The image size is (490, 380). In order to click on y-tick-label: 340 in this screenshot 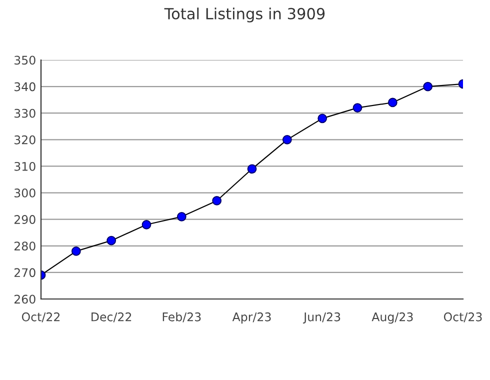, I will do `click(25, 87)`.